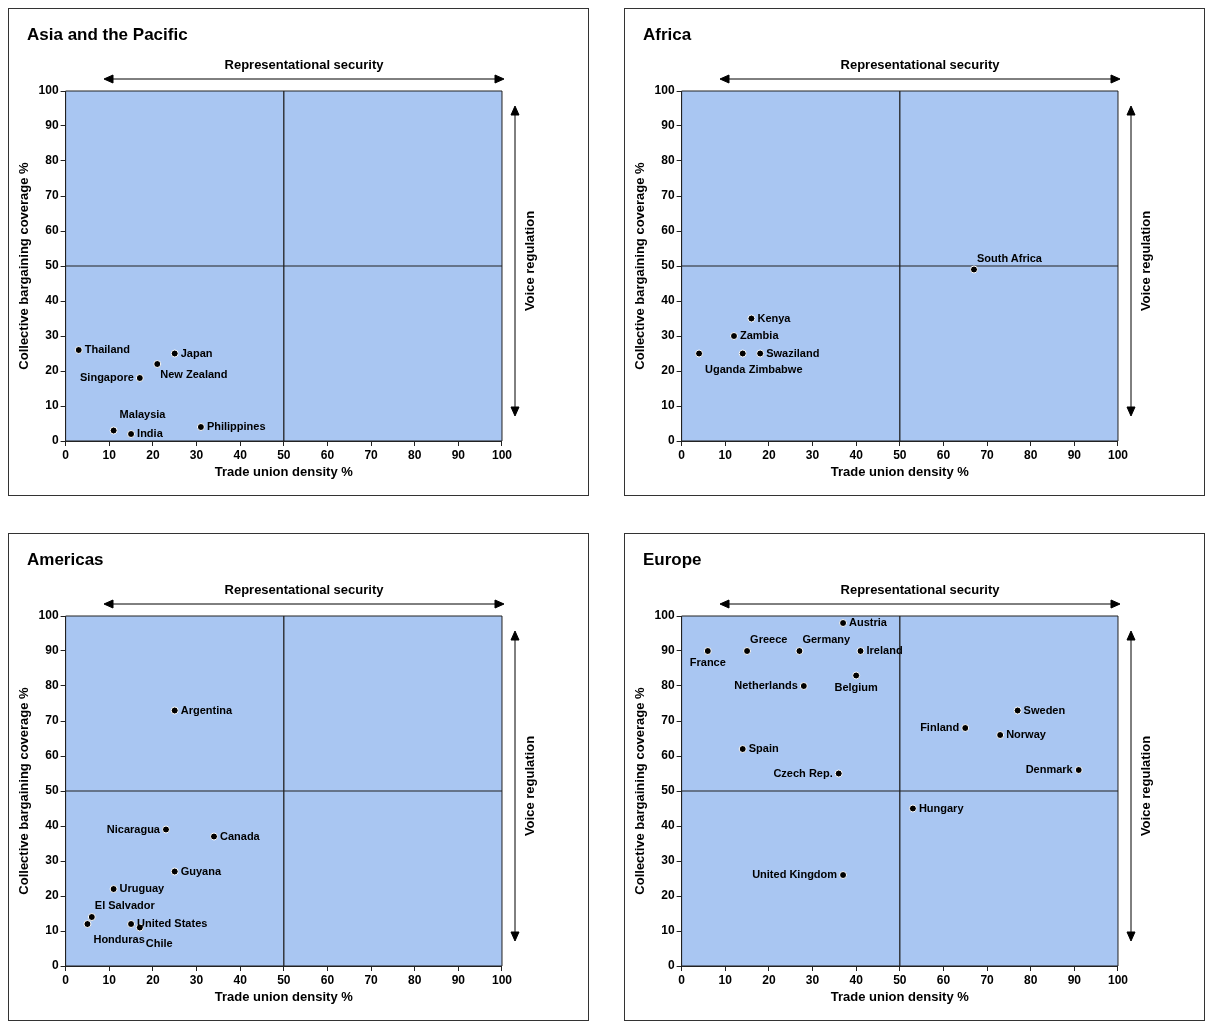 This screenshot has width=1206, height=1024. I want to click on annotation: Netherlands, so click(766, 685).